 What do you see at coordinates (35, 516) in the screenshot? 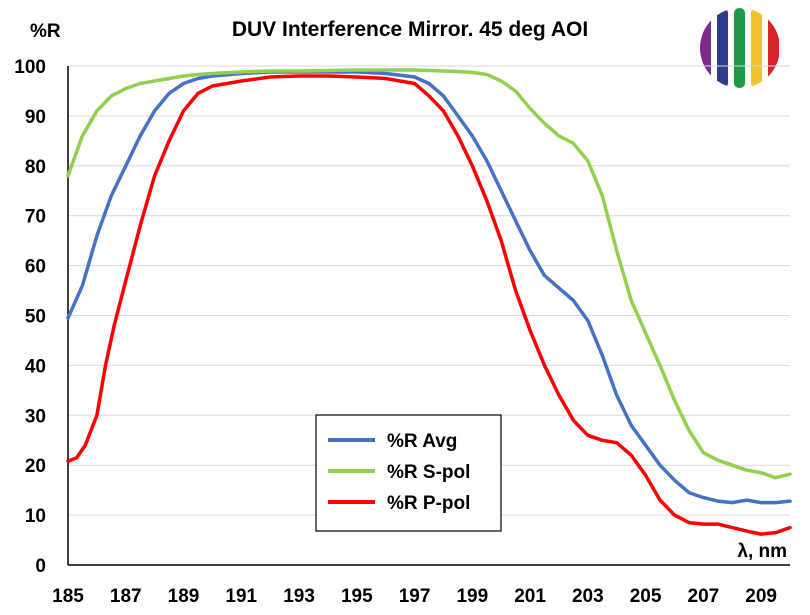
I see `y-tick-label: 10` at bounding box center [35, 516].